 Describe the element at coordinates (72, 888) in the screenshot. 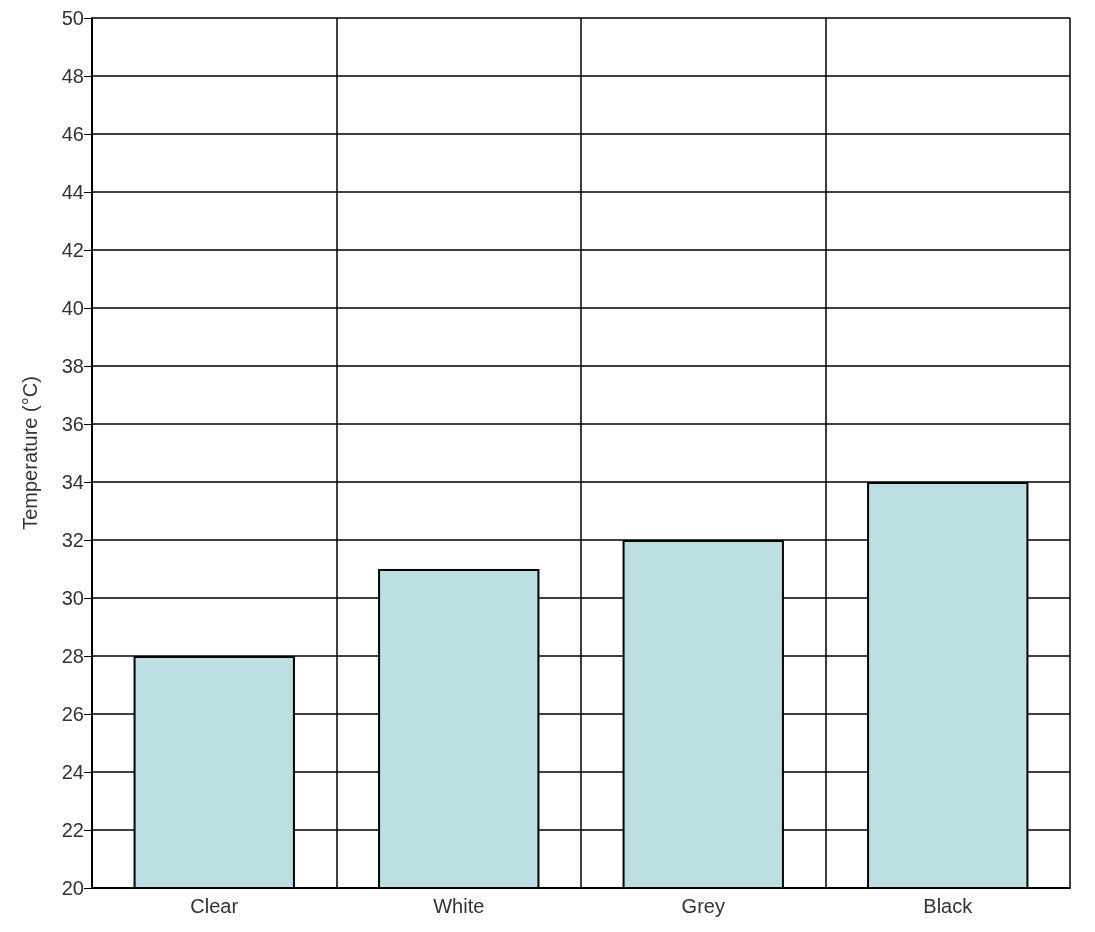

I see `y-tick-label: 20` at that location.